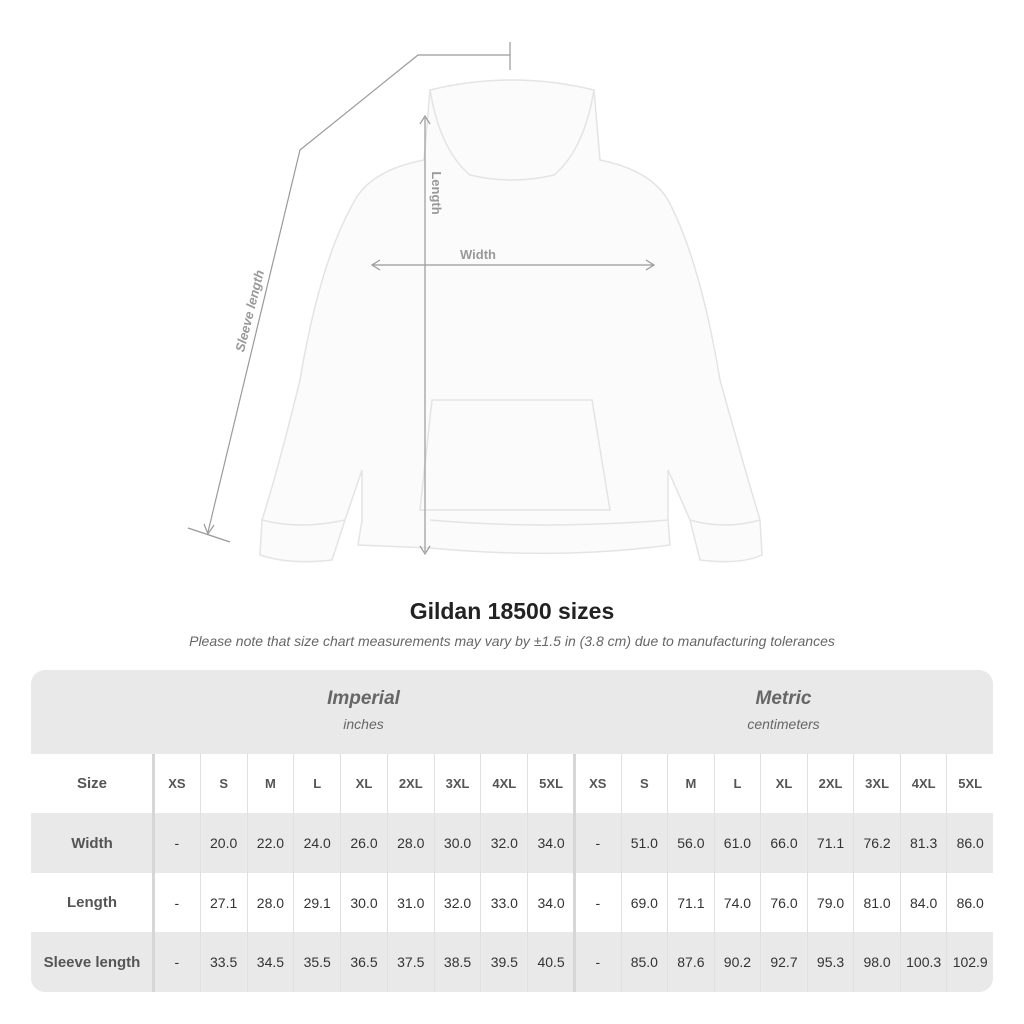 Image resolution: width=1024 pixels, height=1024 pixels. Describe the element at coordinates (550, 962) in the screenshot. I see `value-cell: 40.5` at that location.